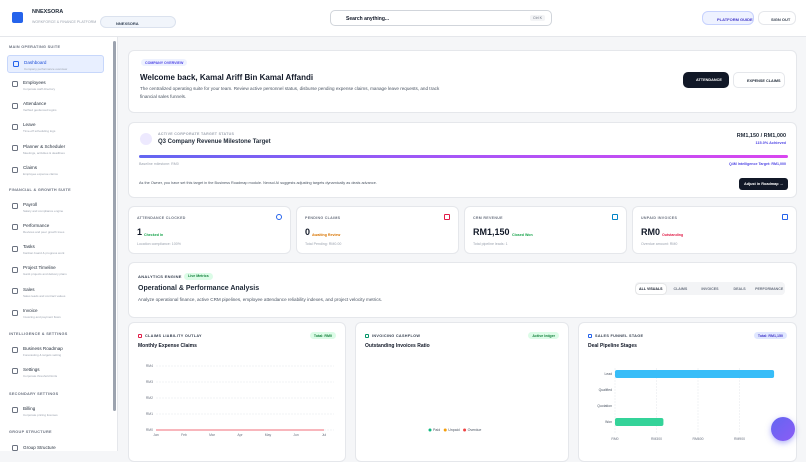 Image resolution: width=806 pixels, height=462 pixels. I want to click on nav-label: Billing, so click(29, 408).